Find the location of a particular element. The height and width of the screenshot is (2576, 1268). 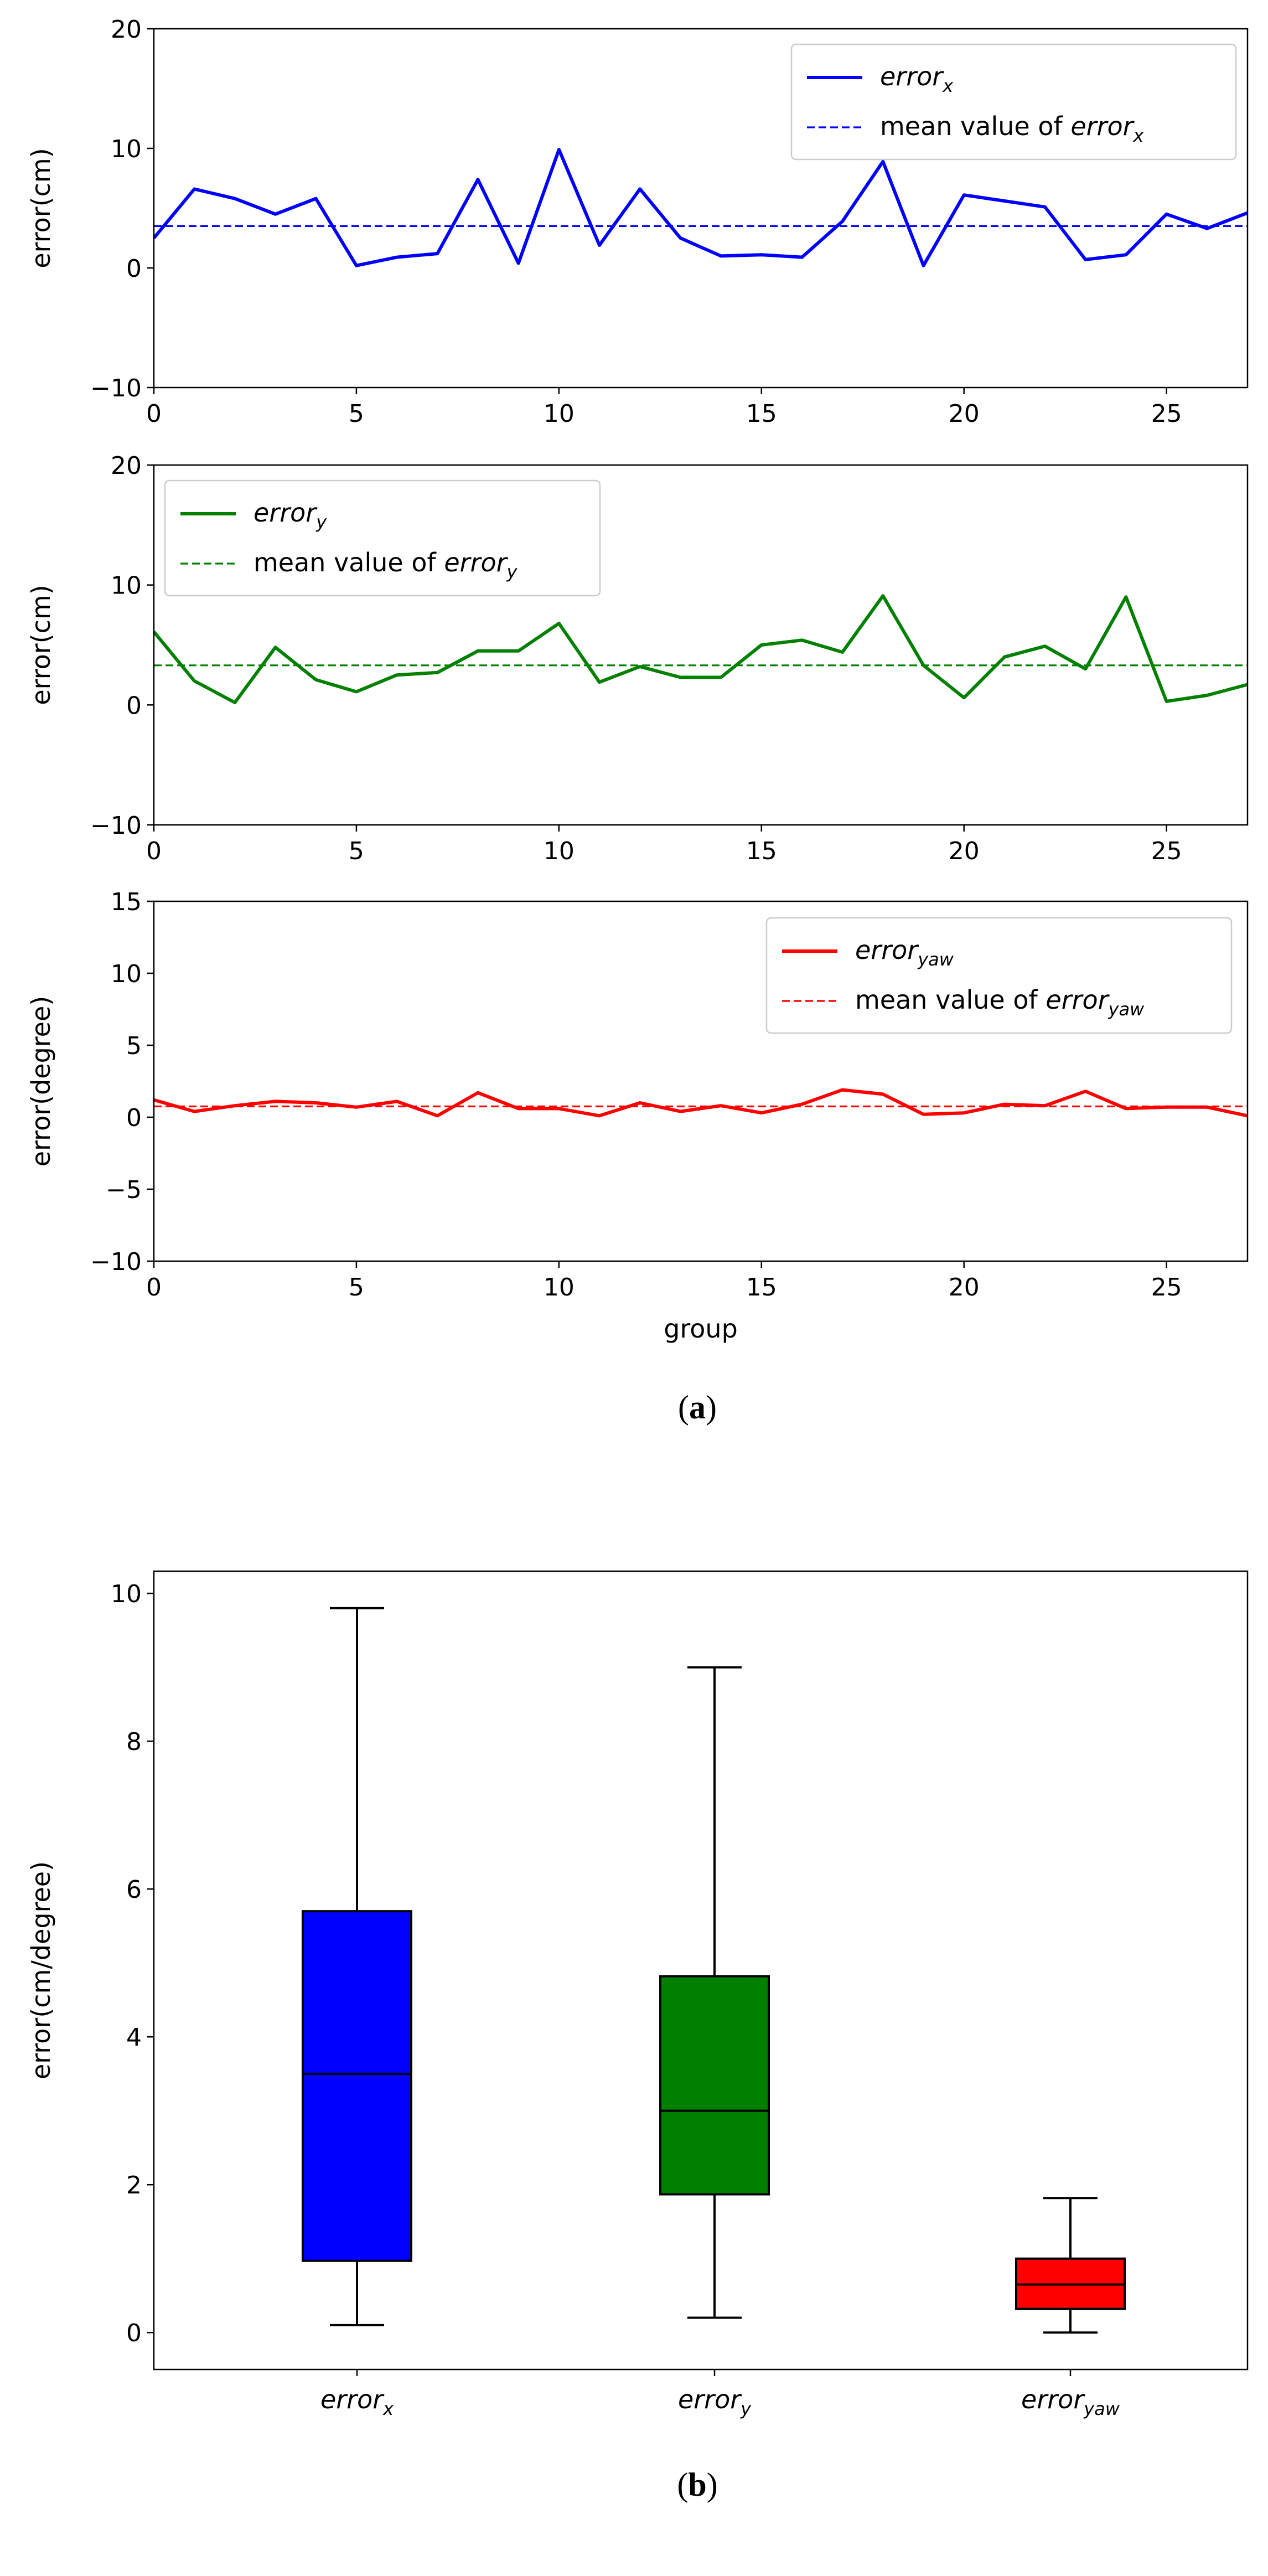

legend-label-mean: mean value of errory is located at coordinates (385, 565).